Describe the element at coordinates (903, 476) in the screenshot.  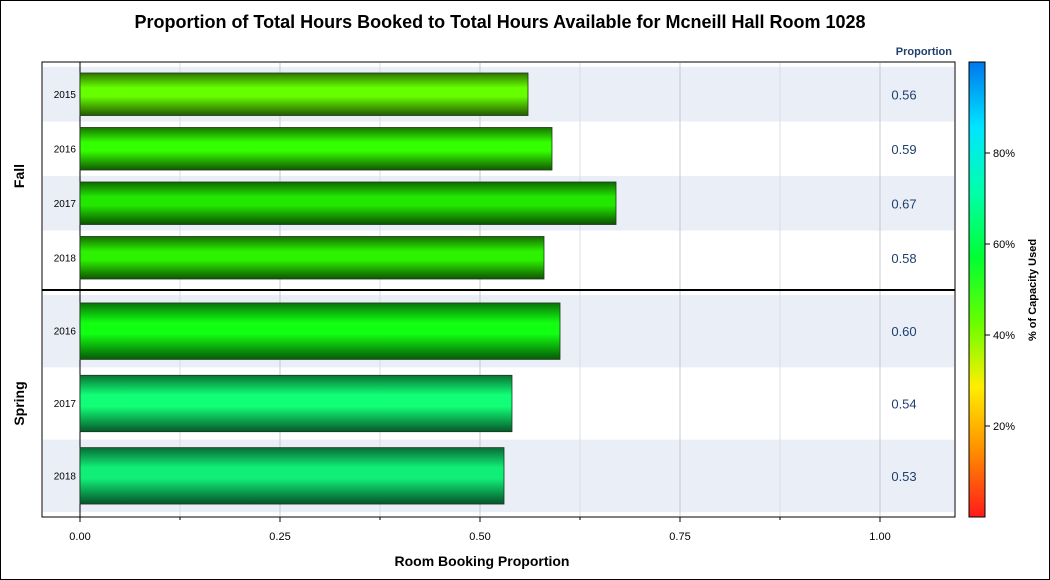
I see `value-label: 0.53` at that location.